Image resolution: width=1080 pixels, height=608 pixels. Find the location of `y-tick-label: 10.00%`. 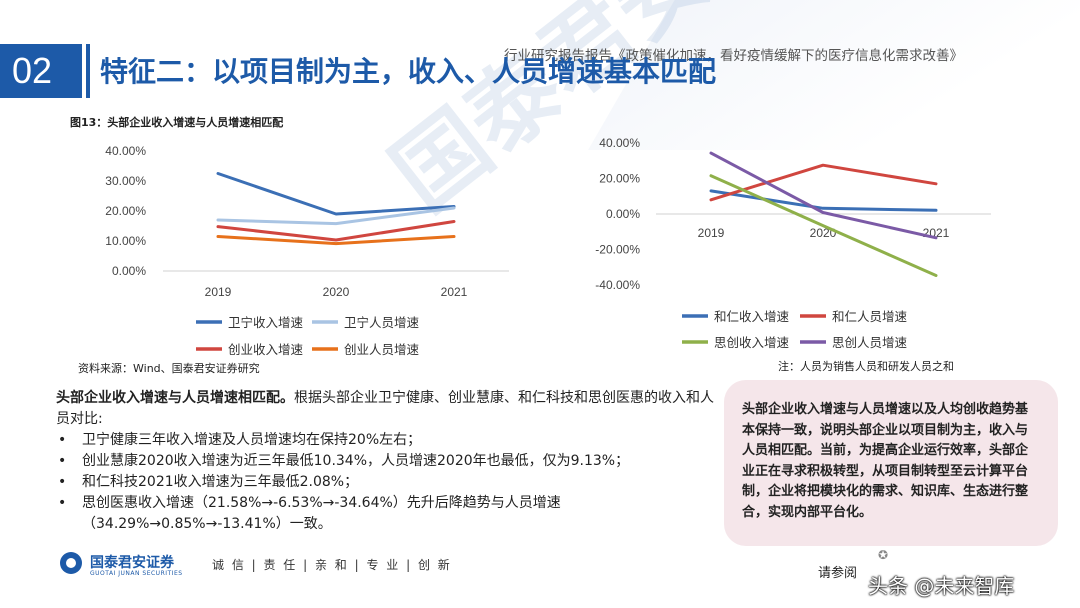

y-tick-label: 10.00% is located at coordinates (125, 241).